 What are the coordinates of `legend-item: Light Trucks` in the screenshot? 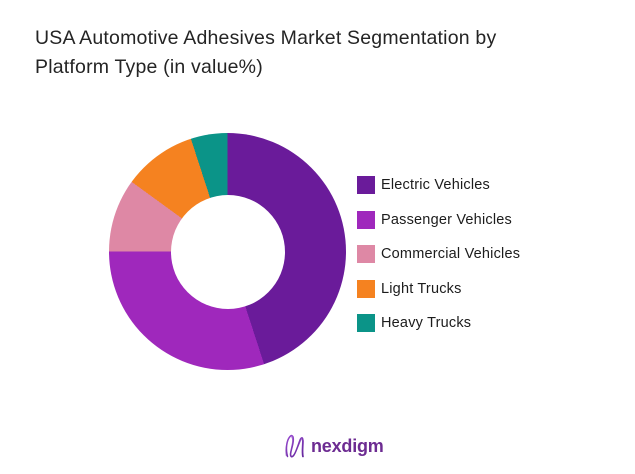 It's located at (438, 288).